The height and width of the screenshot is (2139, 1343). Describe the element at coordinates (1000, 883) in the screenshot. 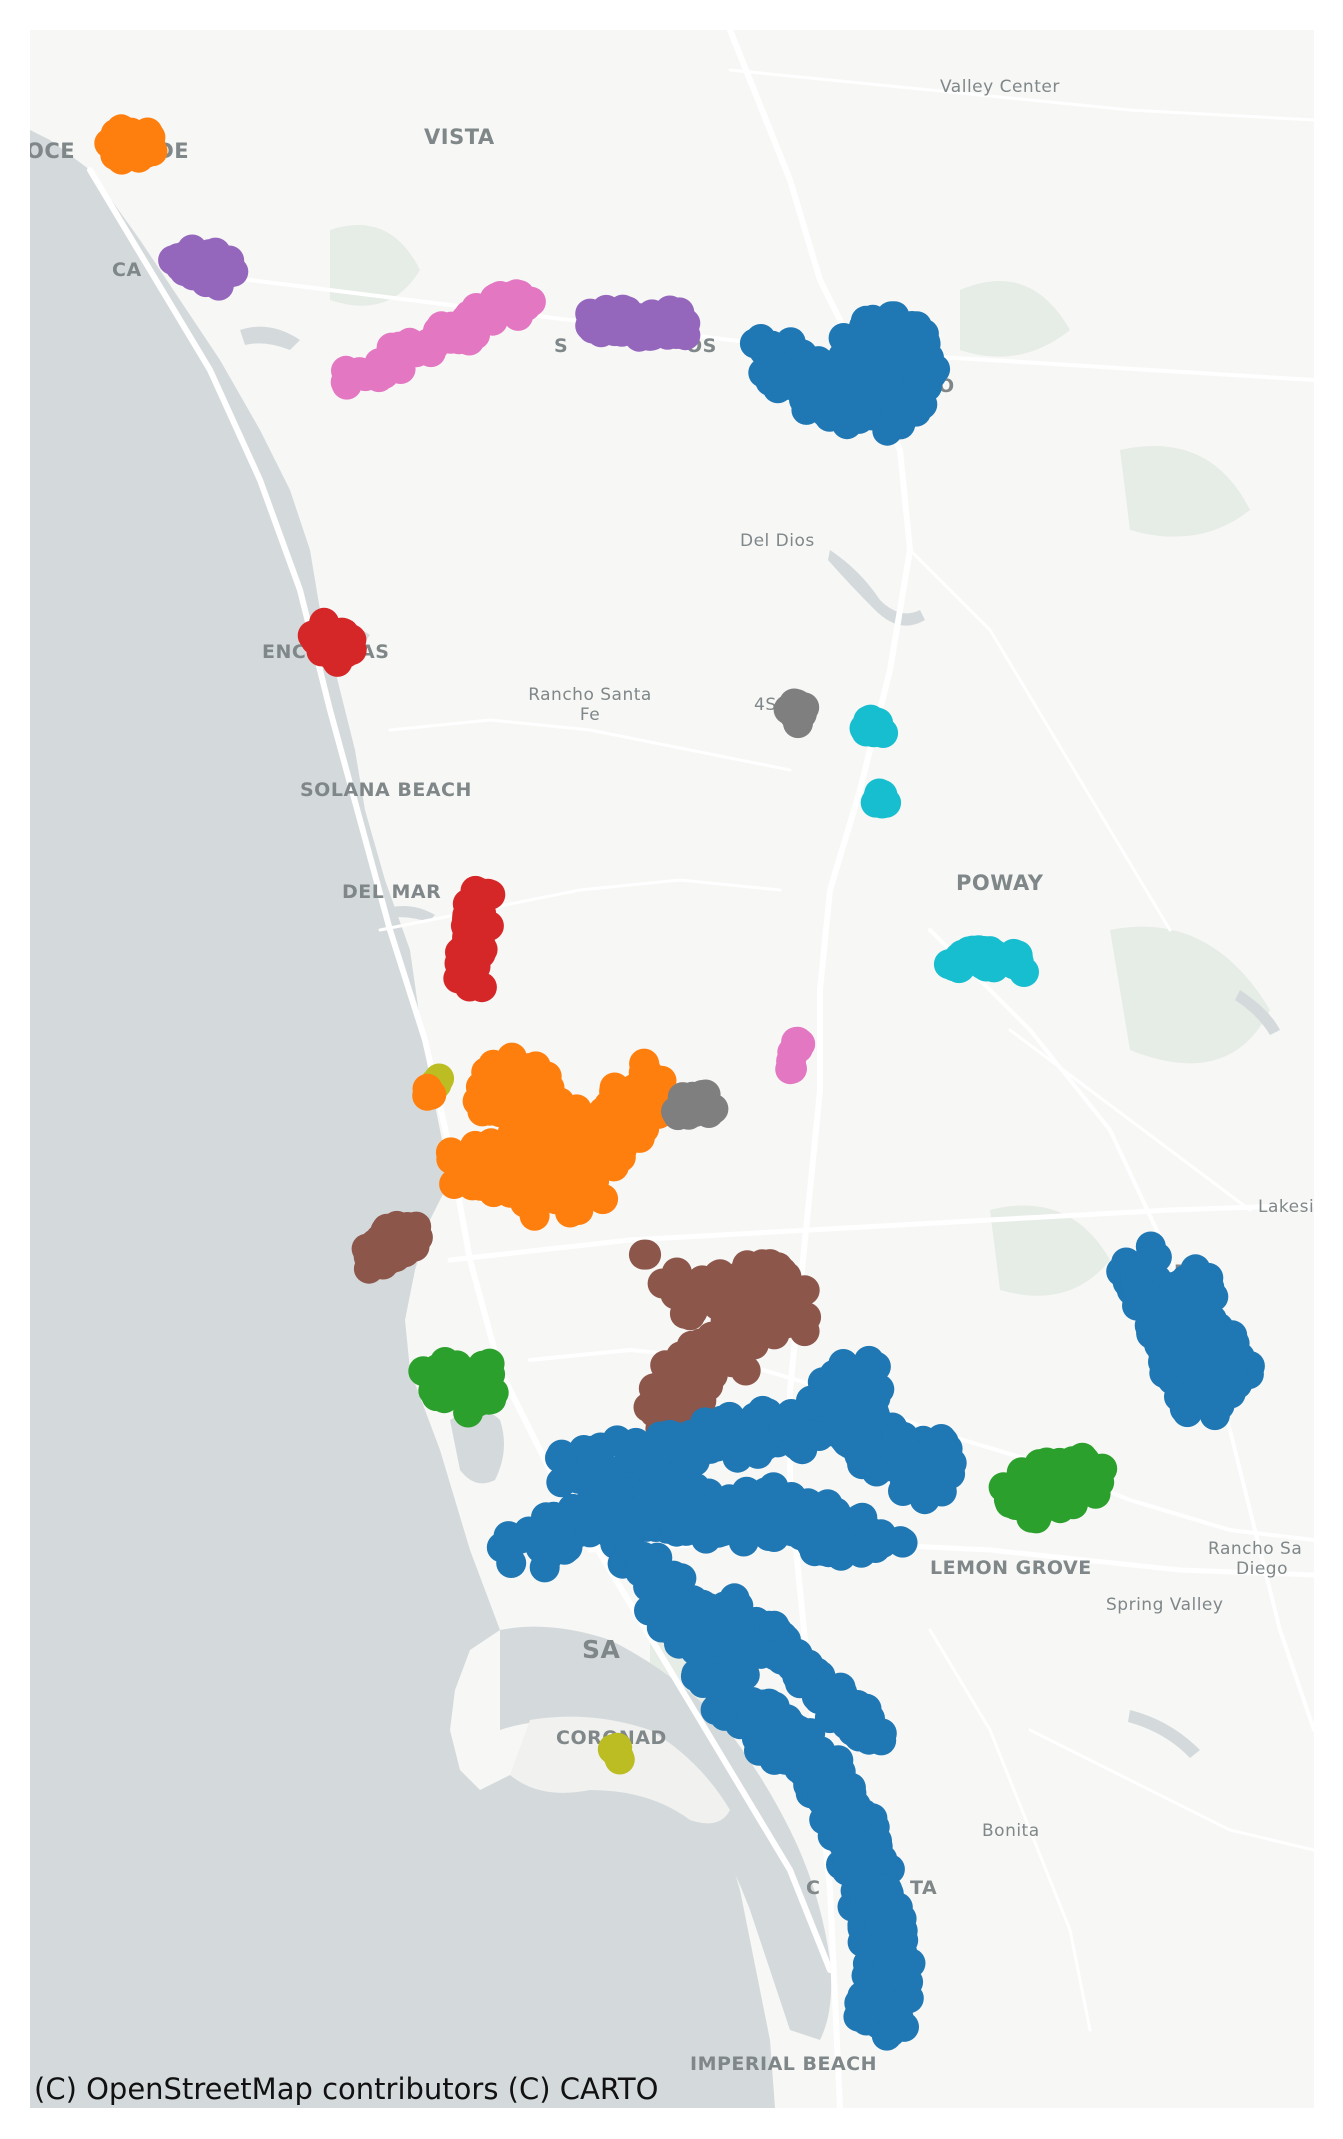

I see `label-poway: POWAY` at that location.